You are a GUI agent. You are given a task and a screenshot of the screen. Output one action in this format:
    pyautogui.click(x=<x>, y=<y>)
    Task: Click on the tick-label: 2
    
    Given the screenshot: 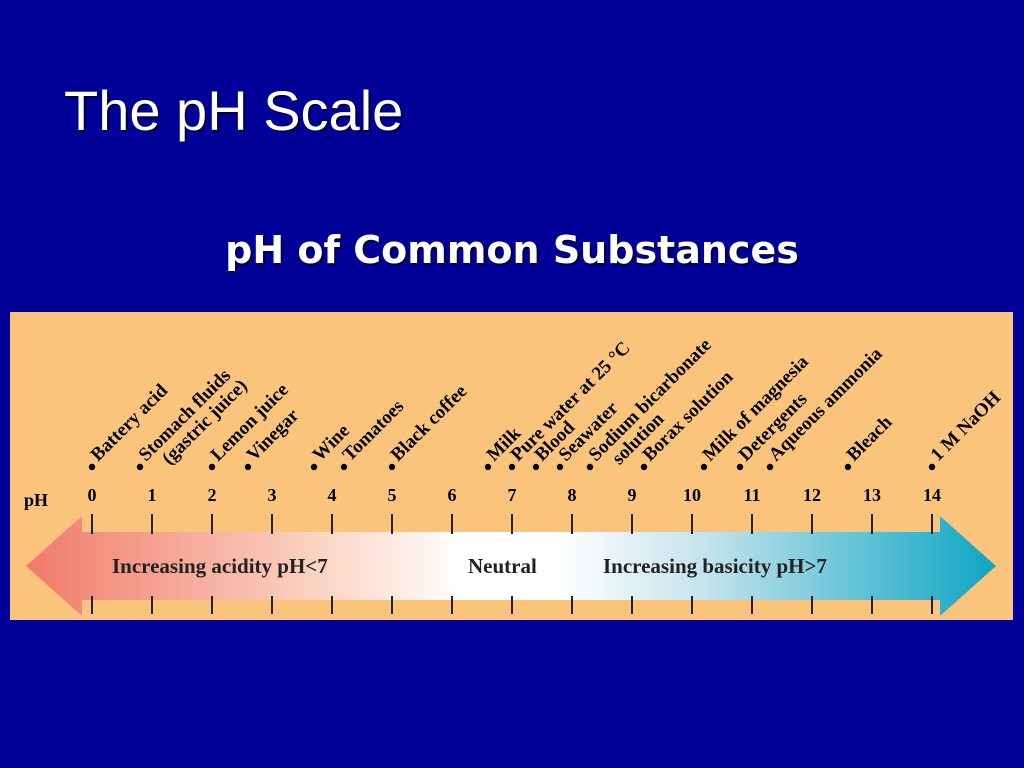 What is the action you would take?
    pyautogui.click(x=212, y=495)
    